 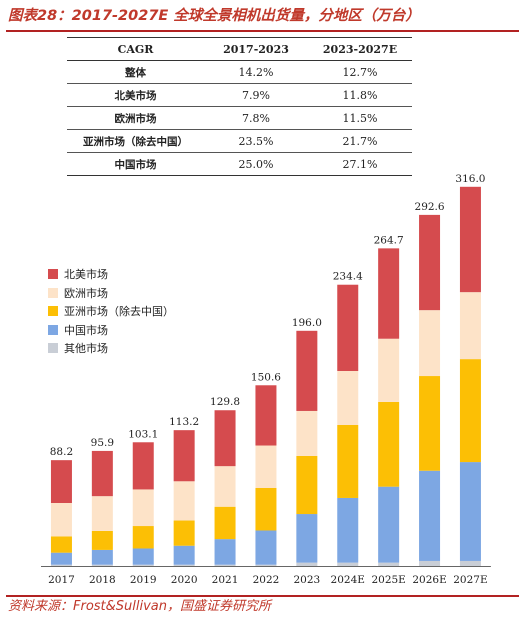 I want to click on total-label: 196.0, so click(x=307, y=323).